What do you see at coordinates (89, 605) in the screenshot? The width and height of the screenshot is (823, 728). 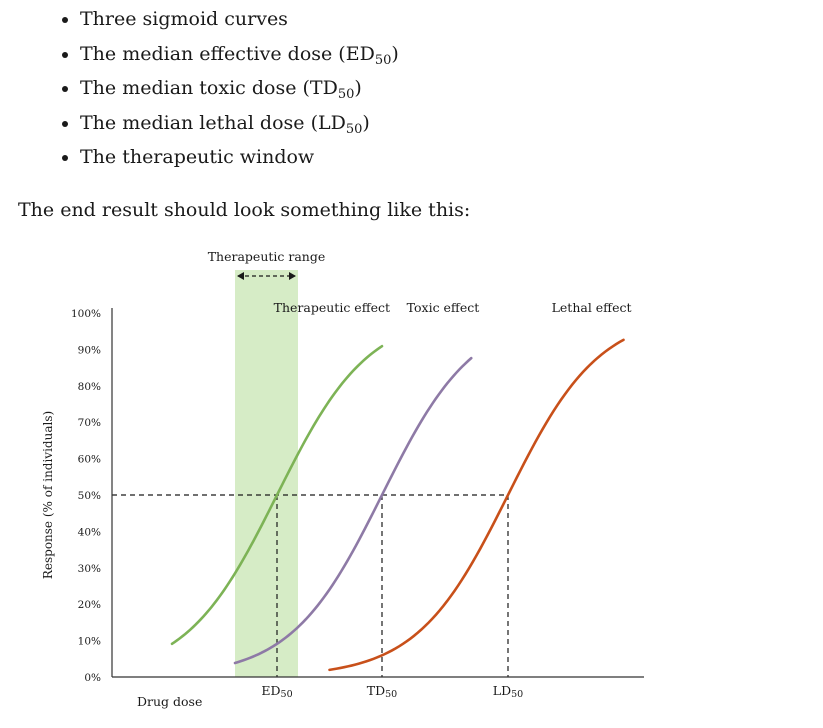 I see `y-tick-label: 20%` at bounding box center [89, 605].